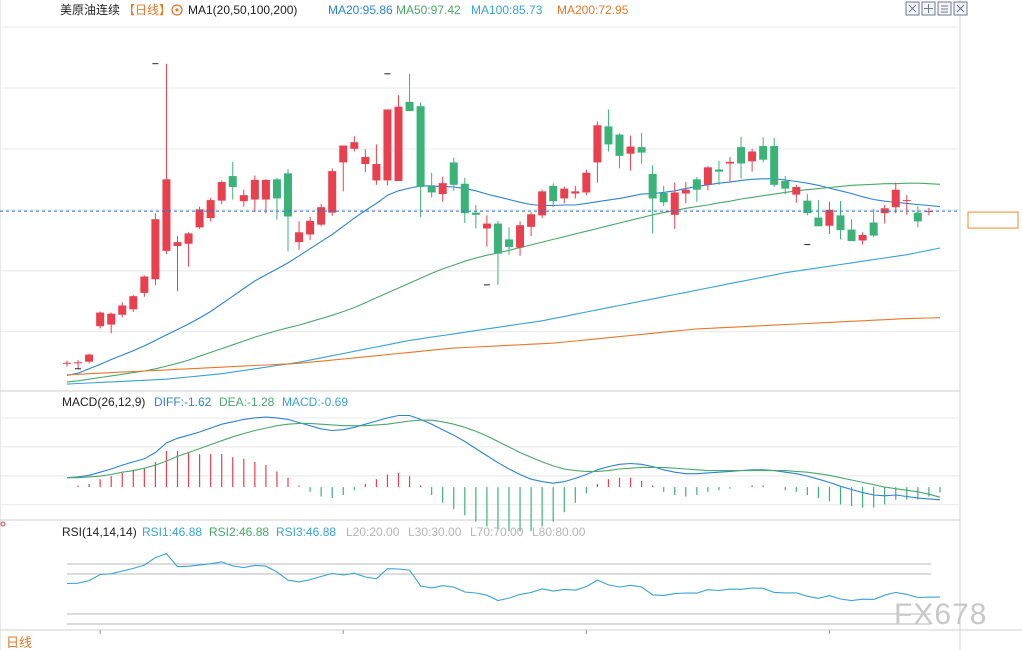 The height and width of the screenshot is (650, 1022). I want to click on rsi-marker-icon, so click(3, 524).